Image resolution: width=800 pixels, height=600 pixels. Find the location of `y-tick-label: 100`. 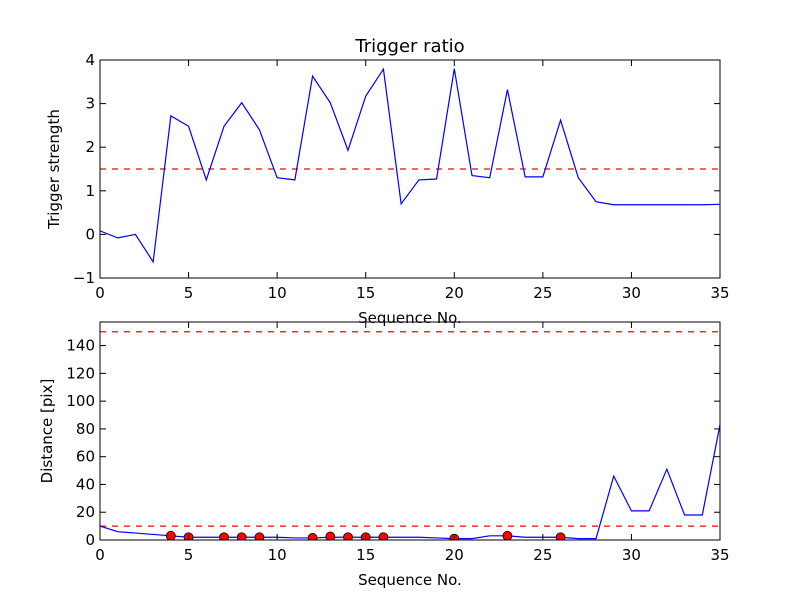

y-tick-label: 100 is located at coordinates (80, 401).